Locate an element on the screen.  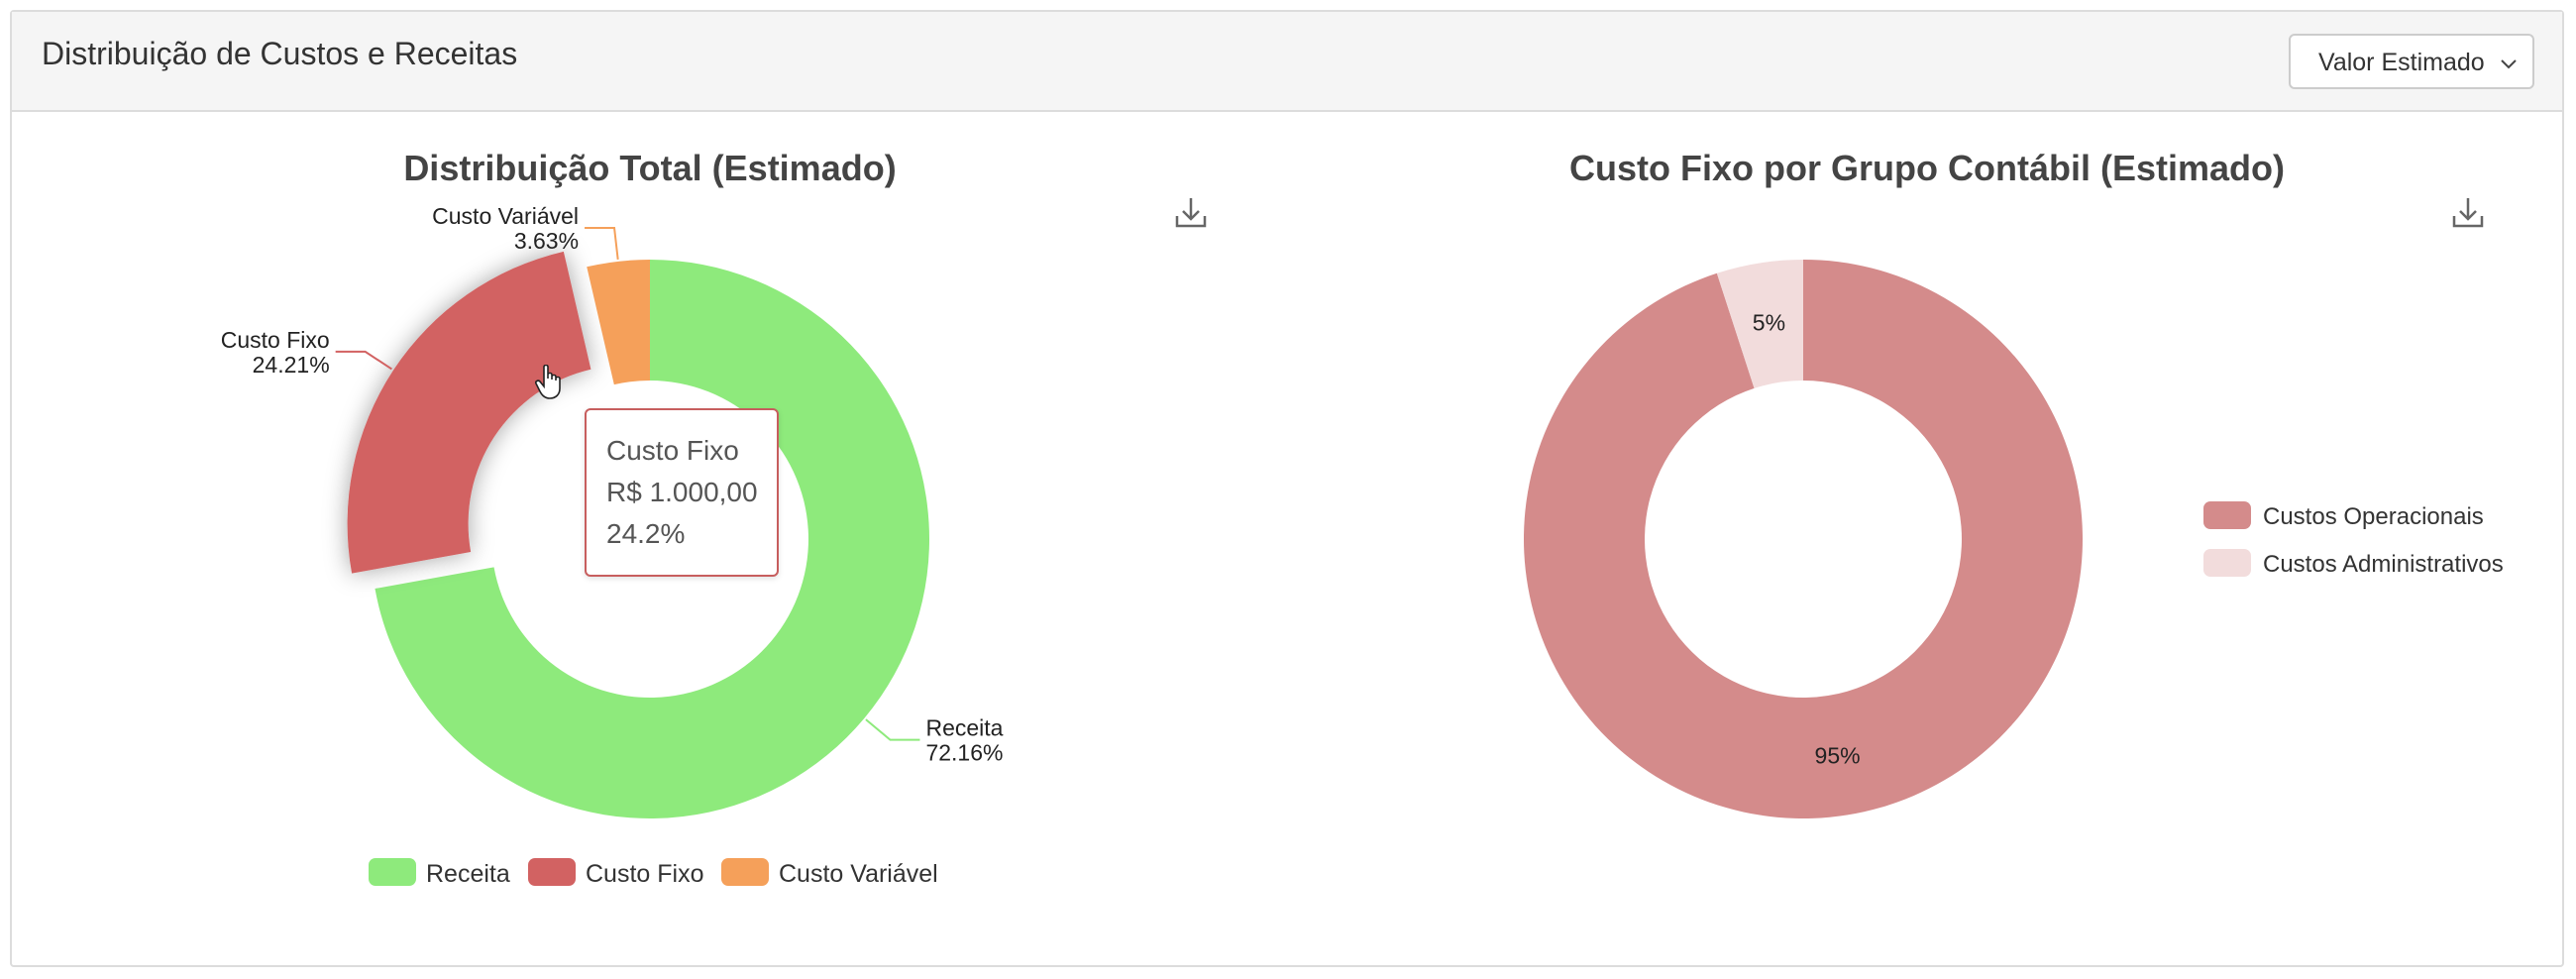
right-chart-slices is located at coordinates (1803, 539).